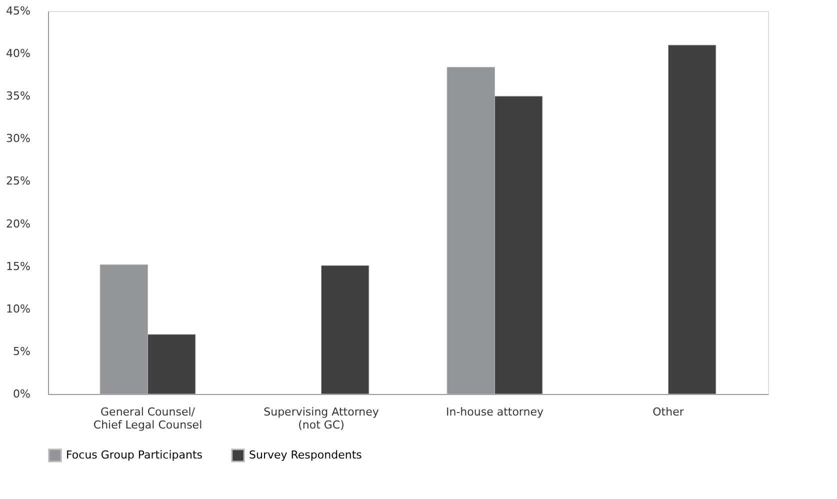  Describe the element at coordinates (18, 181) in the screenshot. I see `y-tick-label: 25%` at that location.